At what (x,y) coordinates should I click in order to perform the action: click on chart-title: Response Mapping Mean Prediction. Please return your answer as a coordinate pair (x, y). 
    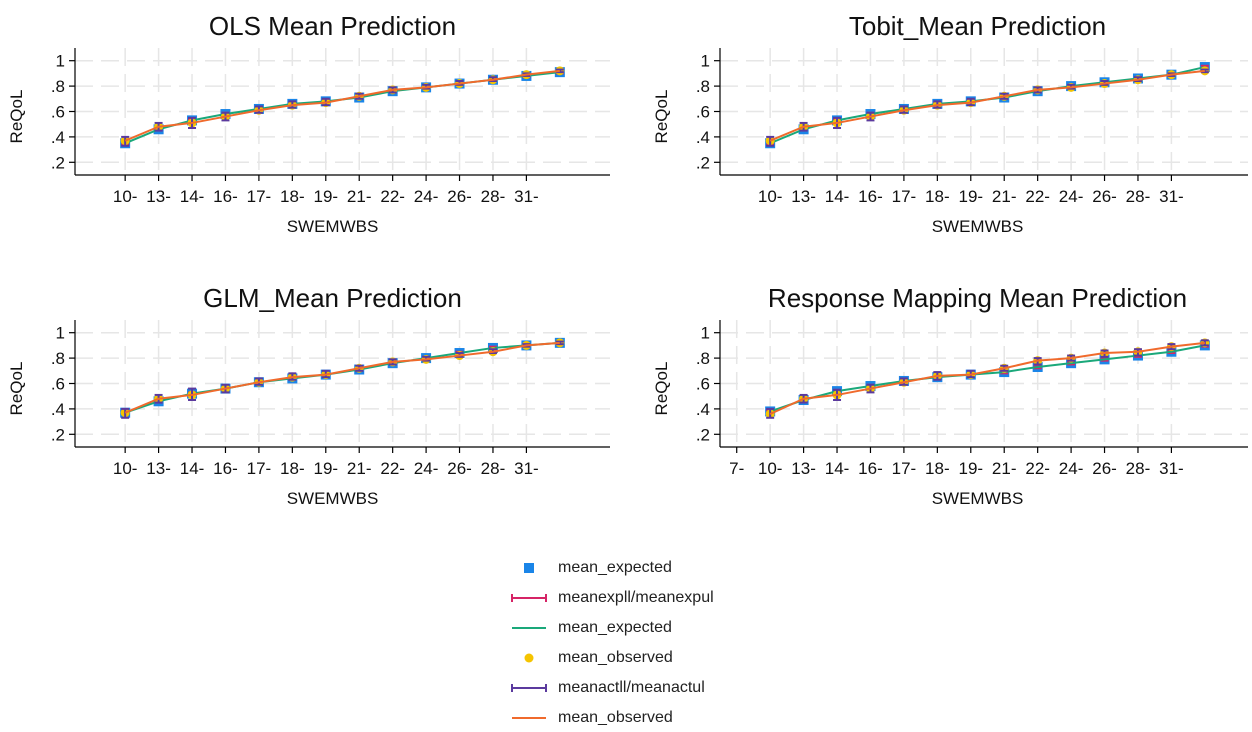
    Looking at the image, I should click on (977, 298).